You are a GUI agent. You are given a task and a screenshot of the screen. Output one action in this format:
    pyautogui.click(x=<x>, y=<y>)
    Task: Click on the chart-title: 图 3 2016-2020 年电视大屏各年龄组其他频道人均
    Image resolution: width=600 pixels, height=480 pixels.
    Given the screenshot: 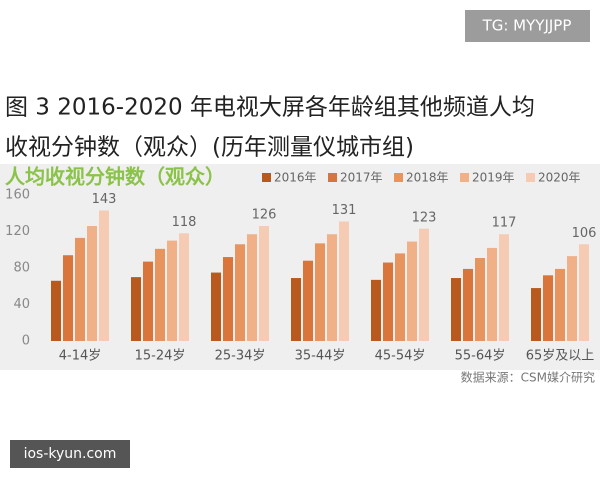 What is the action you would take?
    pyautogui.click(x=270, y=108)
    